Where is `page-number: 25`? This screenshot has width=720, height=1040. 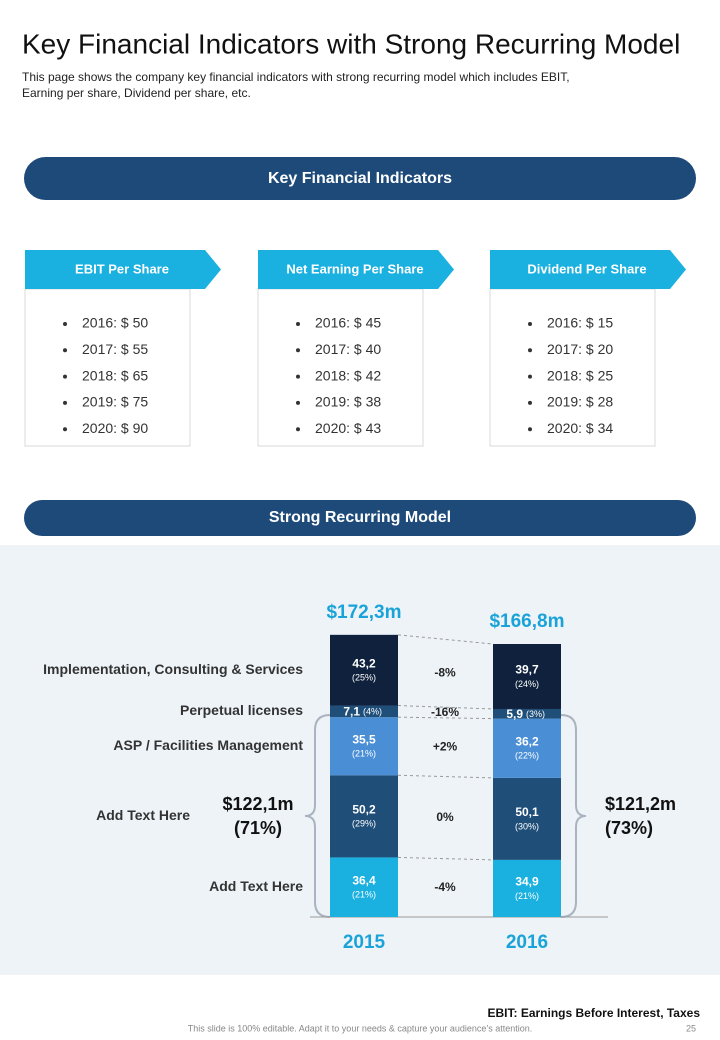
page-number: 25 is located at coordinates (691, 1028).